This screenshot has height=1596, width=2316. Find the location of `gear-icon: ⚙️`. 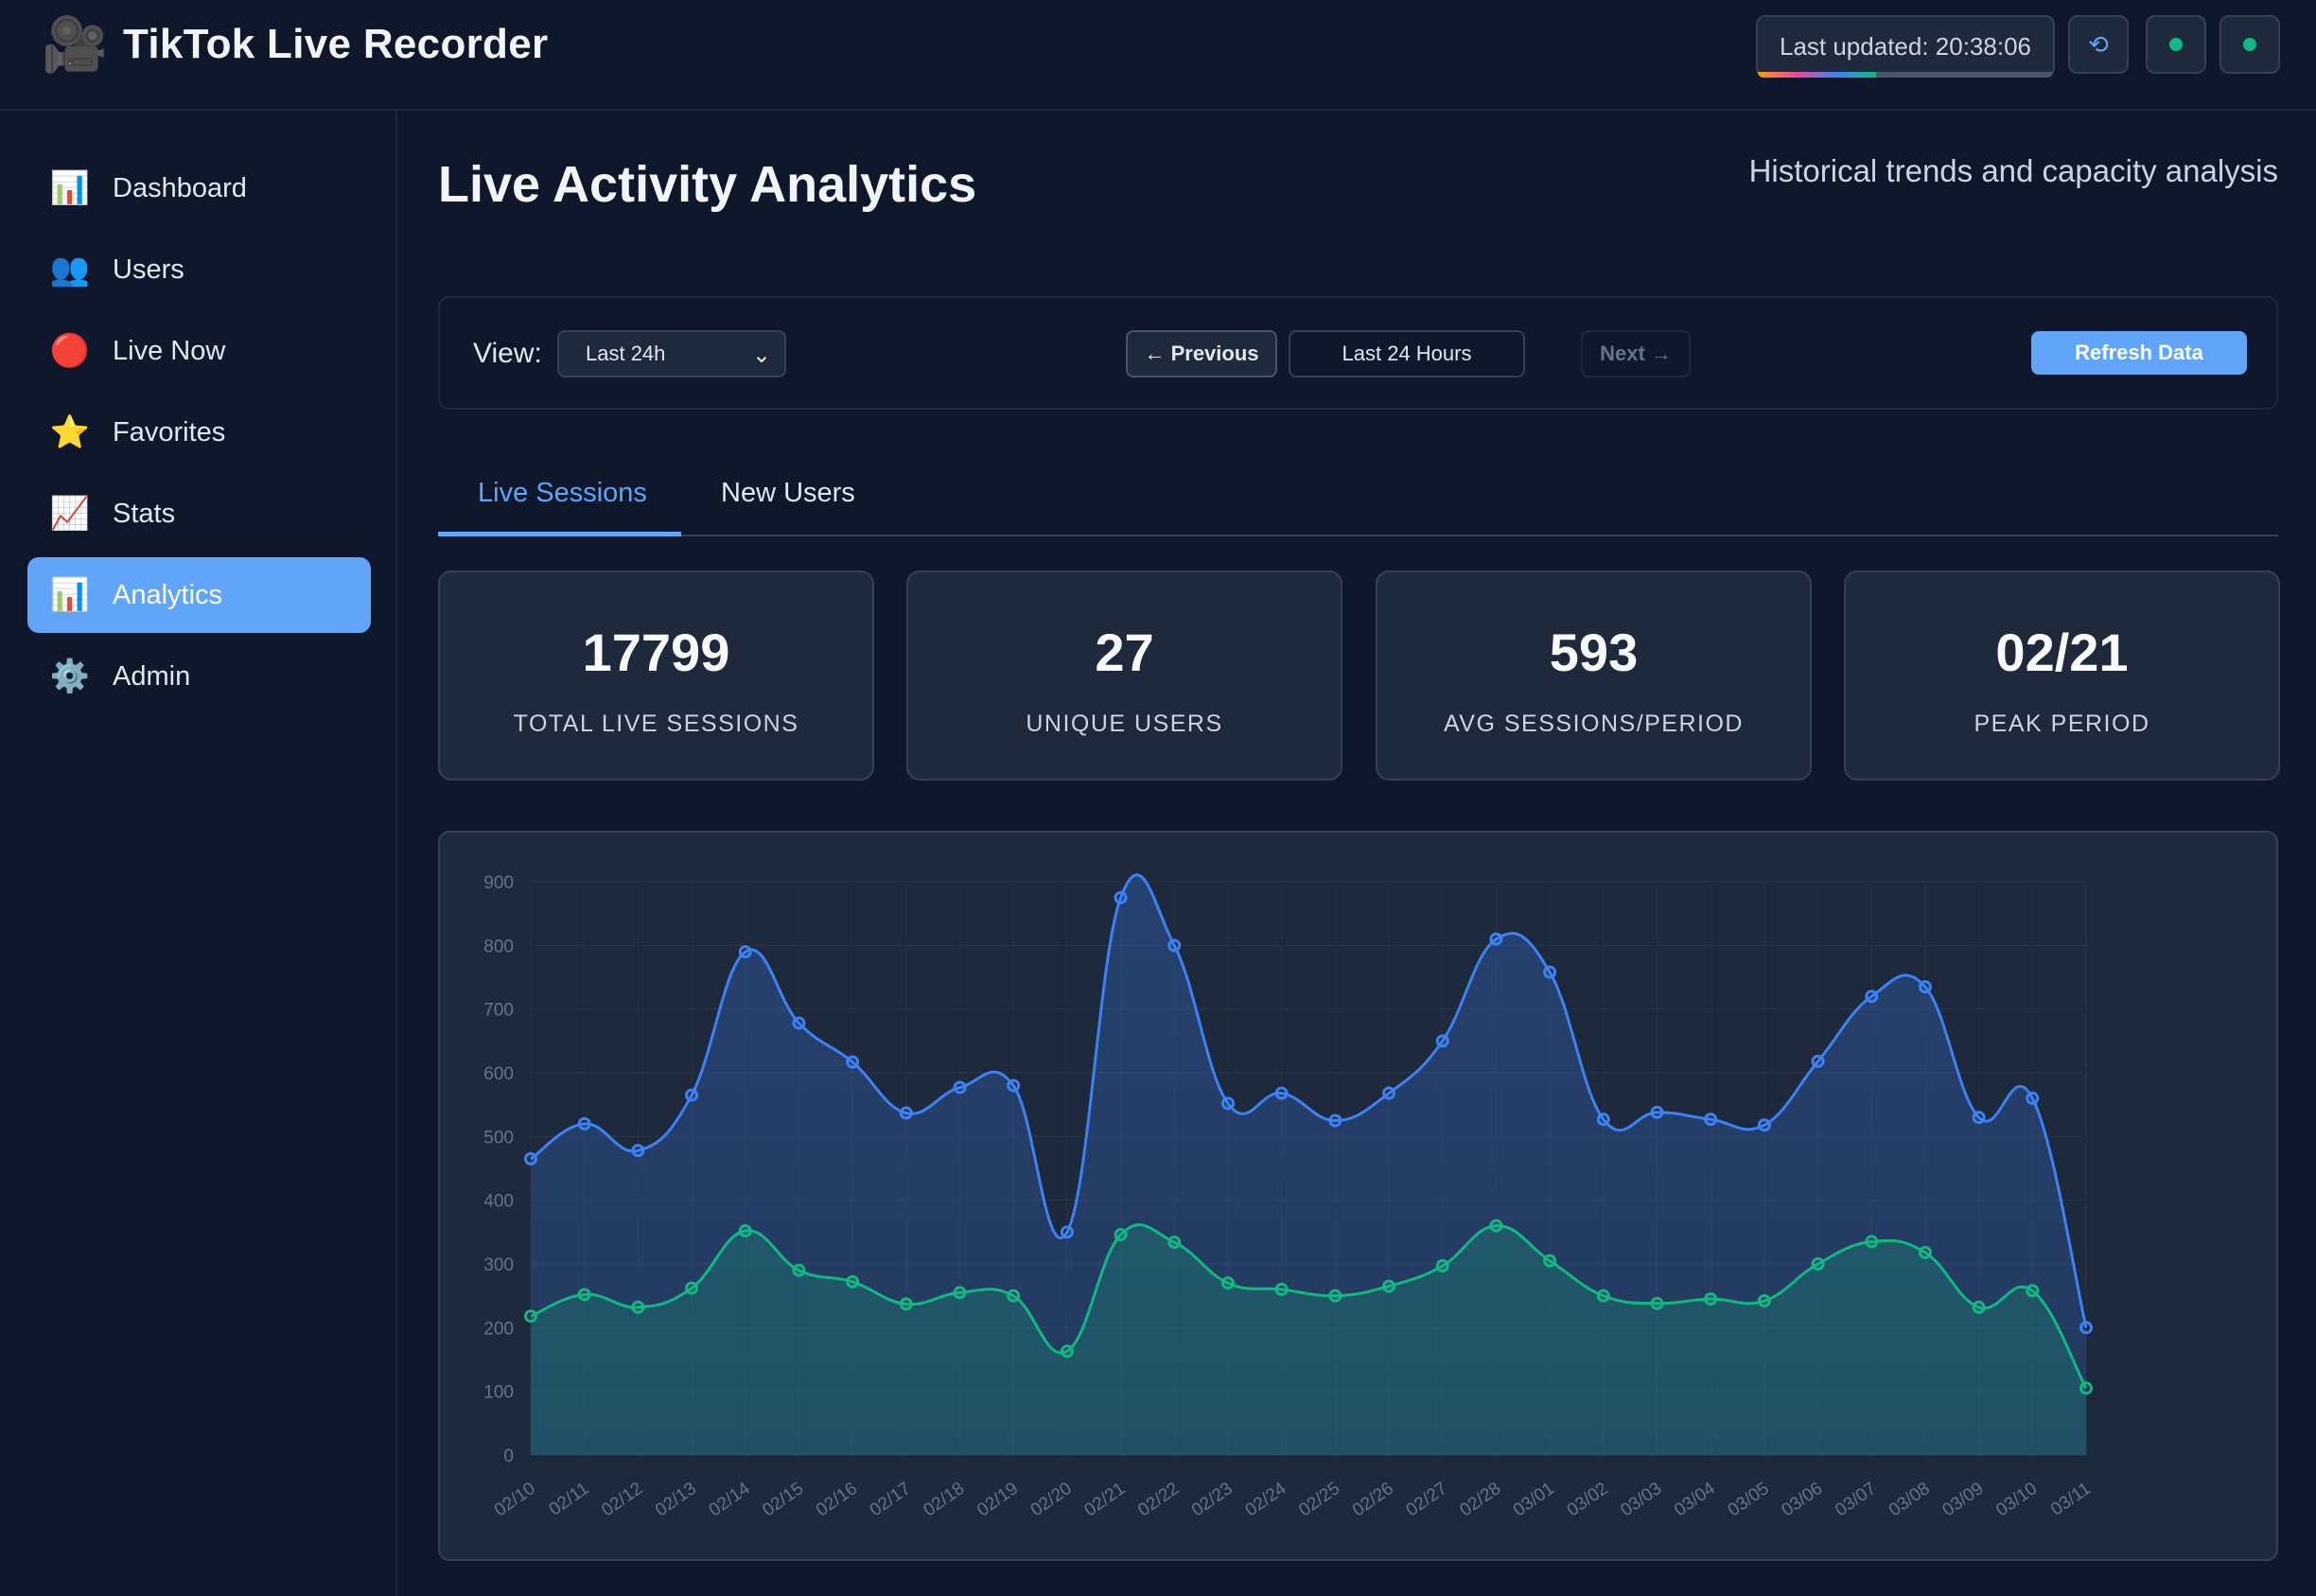

gear-icon: ⚙️ is located at coordinates (70, 676).